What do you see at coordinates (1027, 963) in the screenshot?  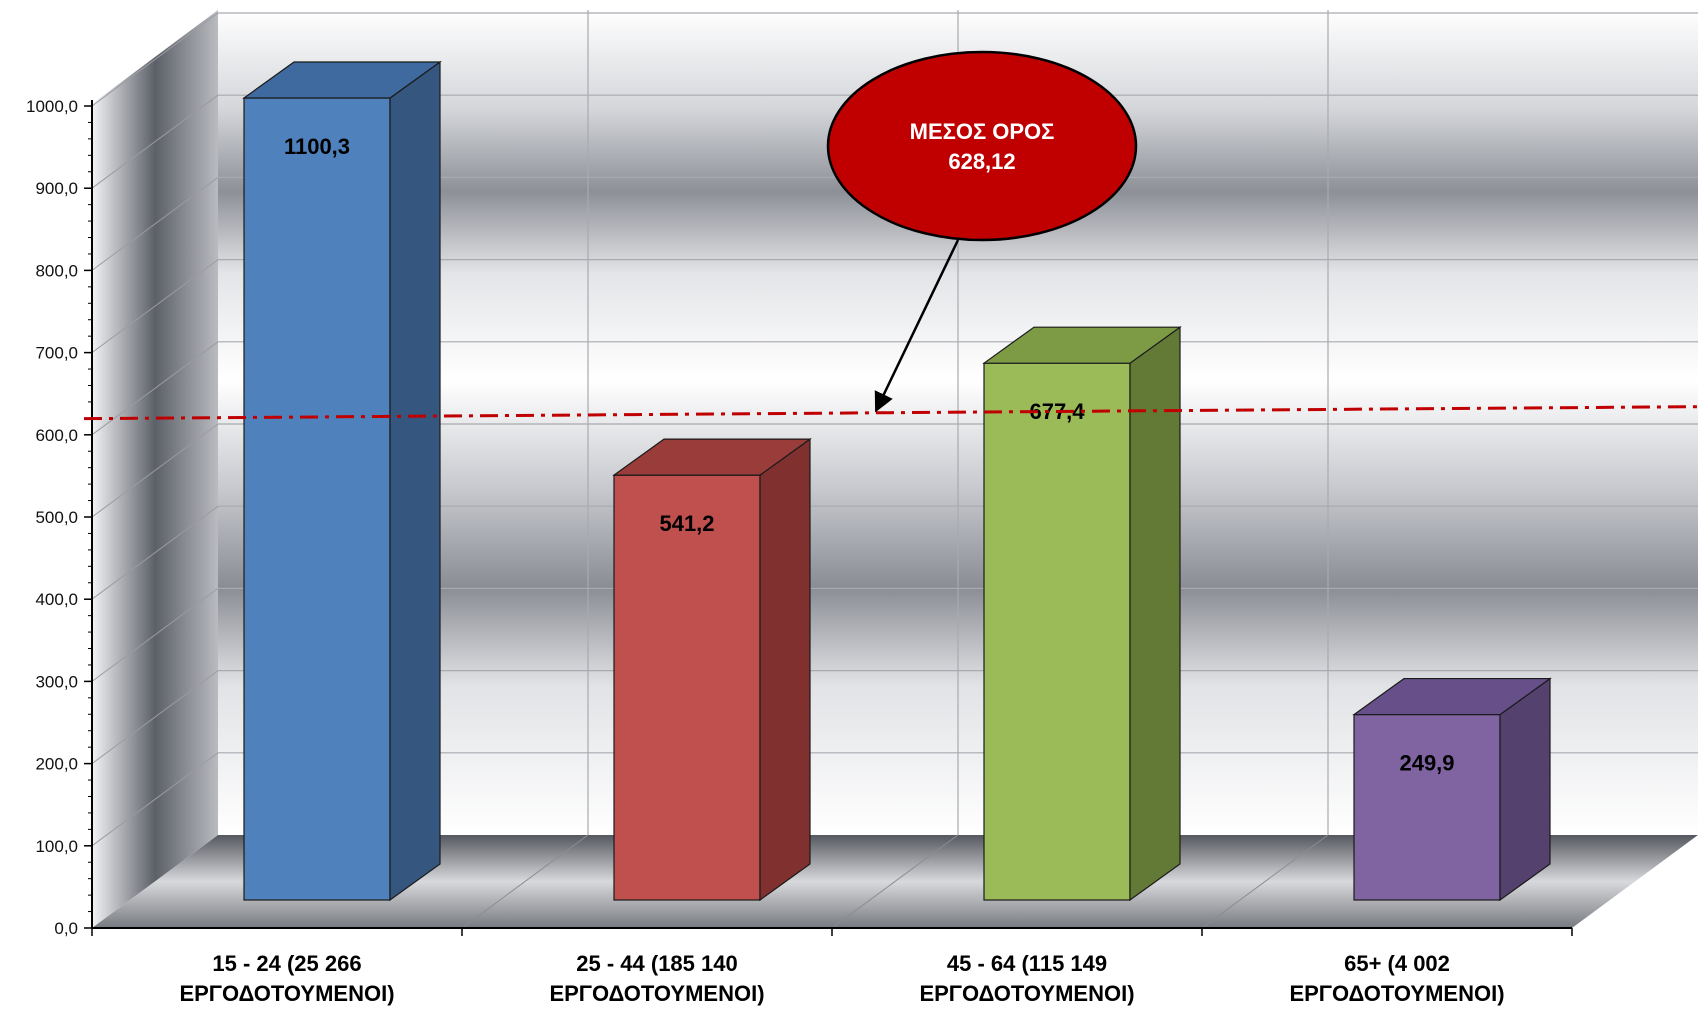 I see `x-category-label: 45 - 64 (115 149` at bounding box center [1027, 963].